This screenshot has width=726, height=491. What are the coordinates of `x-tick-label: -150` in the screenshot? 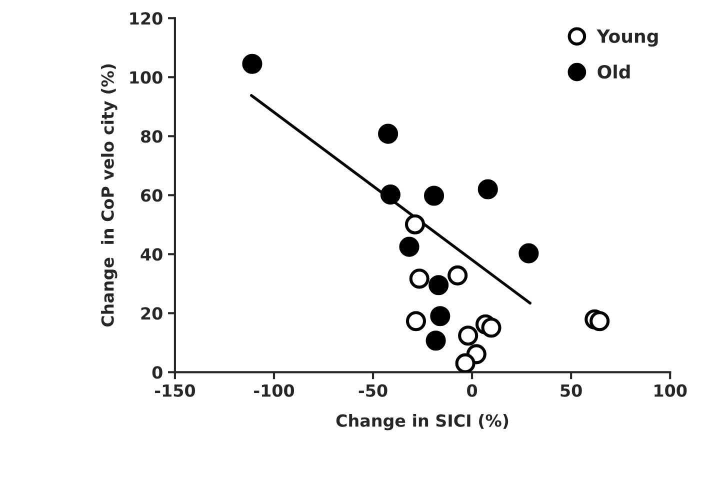 It's located at (175, 390).